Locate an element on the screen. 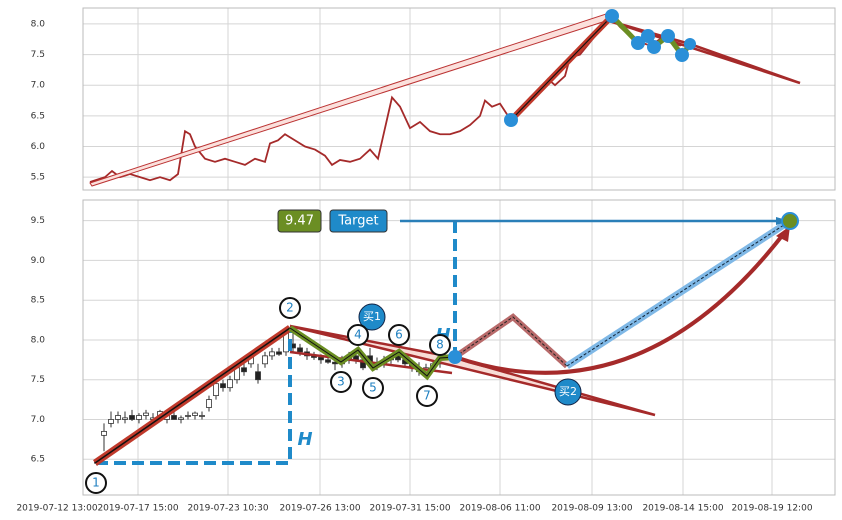  x-tick-label: 2019-08-19 12:00 is located at coordinates (771, 509).